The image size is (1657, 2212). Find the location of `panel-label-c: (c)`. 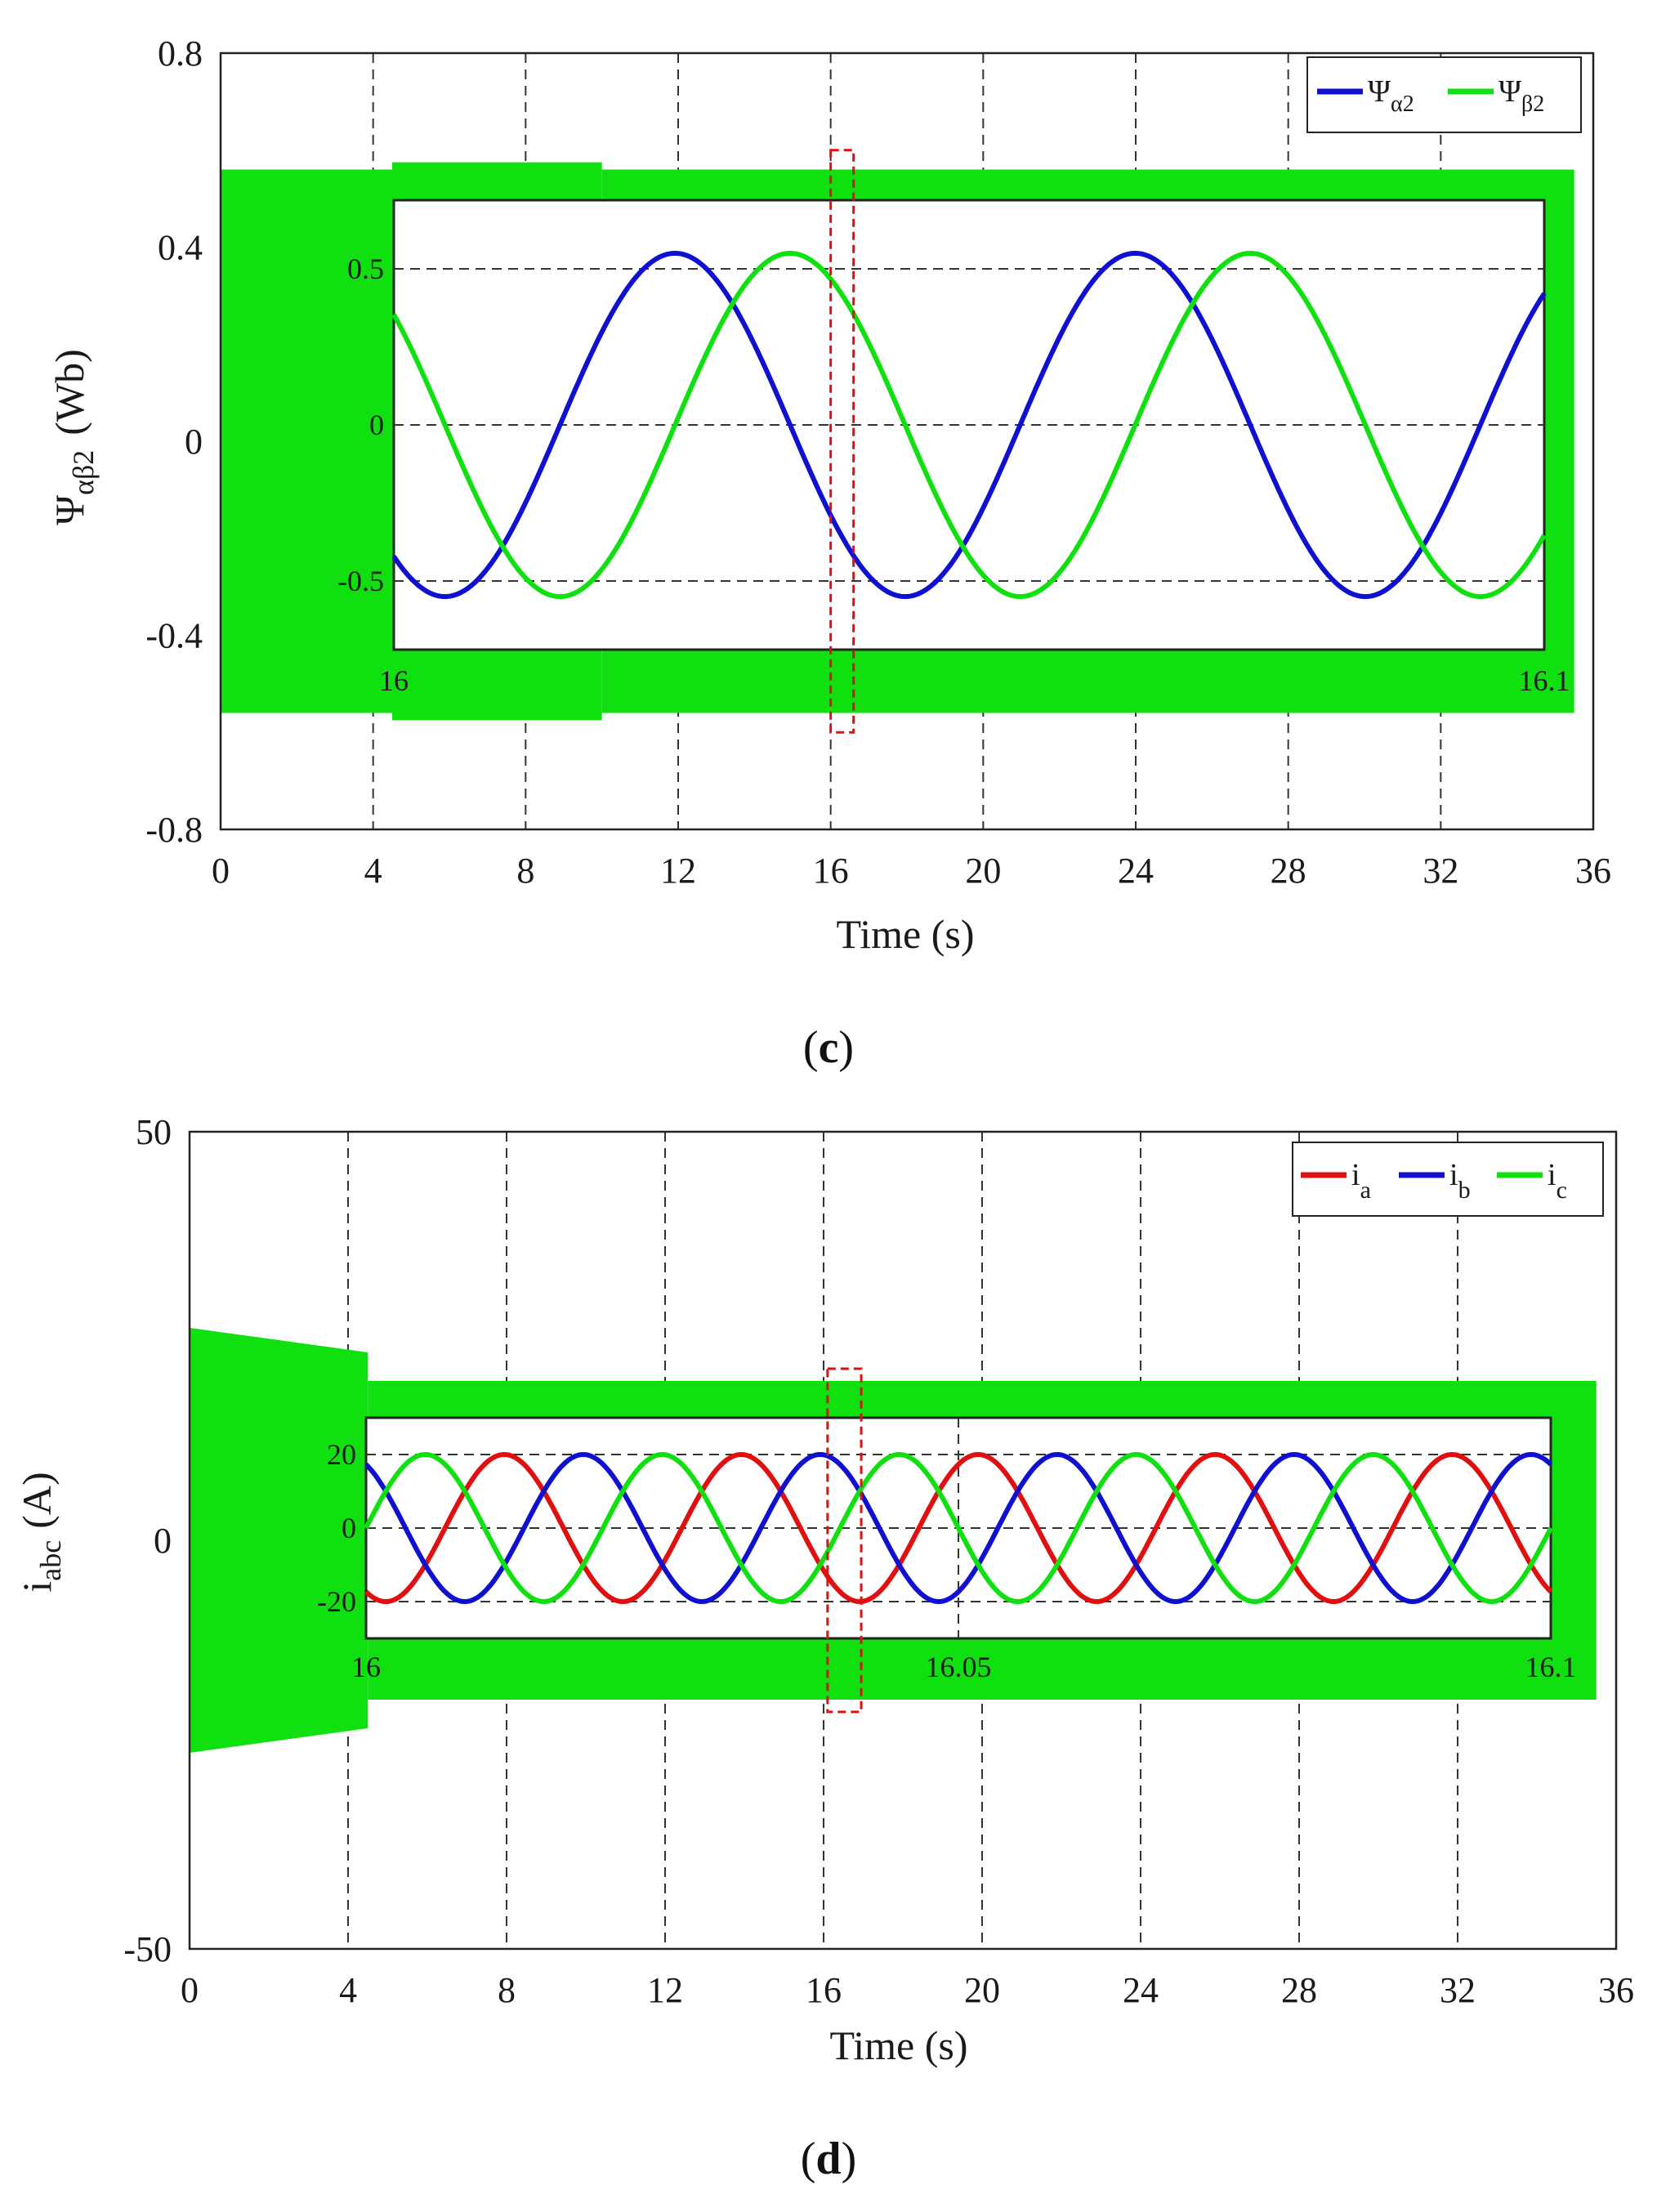

panel-label-c: (c) is located at coordinates (829, 1047).